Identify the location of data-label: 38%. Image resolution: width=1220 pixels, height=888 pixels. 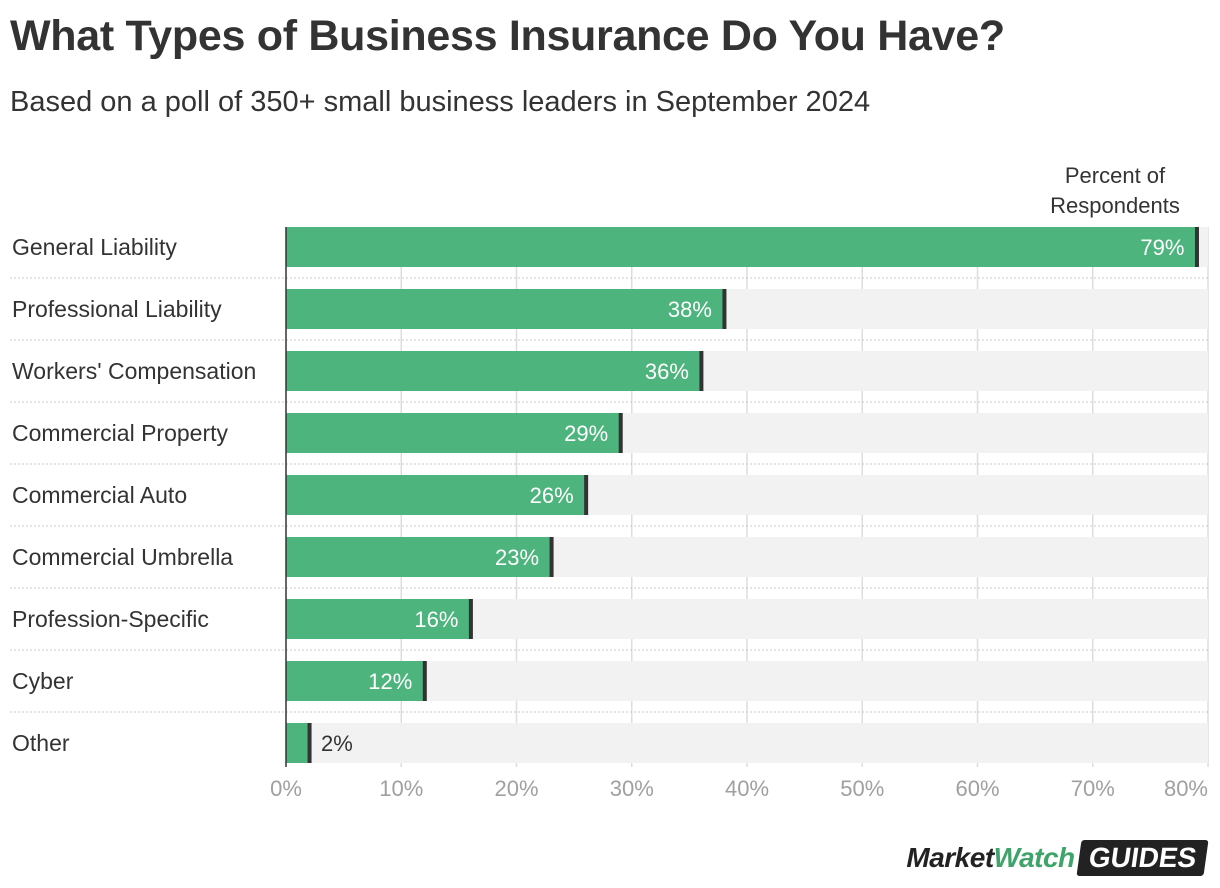
(690, 309).